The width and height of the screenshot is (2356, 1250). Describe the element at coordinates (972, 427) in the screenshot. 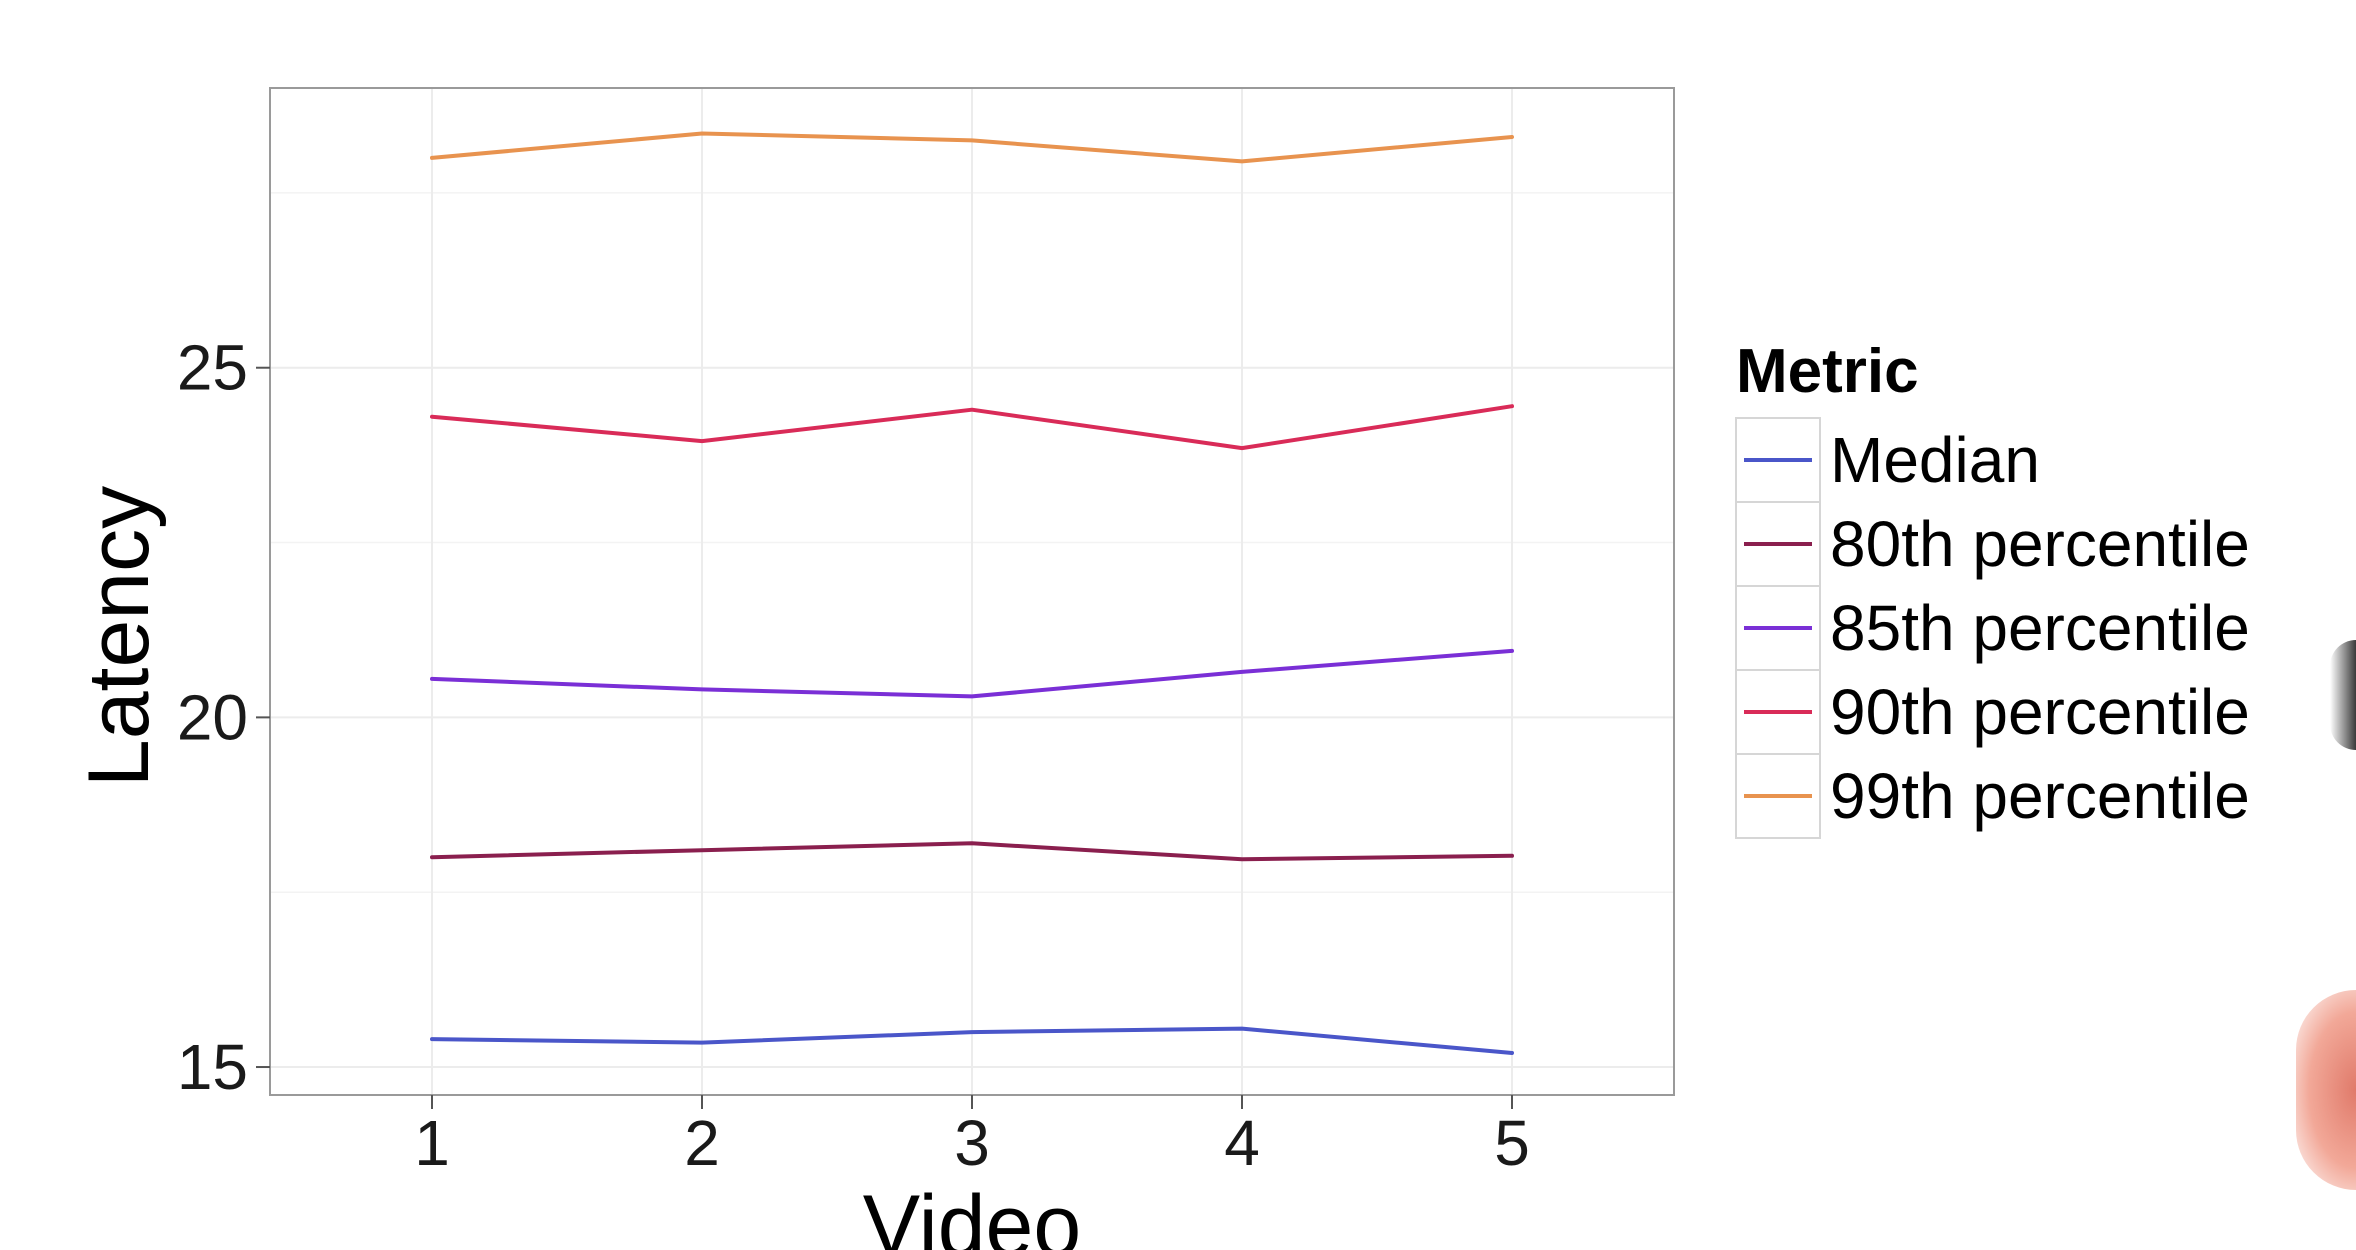

I see `series-line-90th-percentile` at that location.